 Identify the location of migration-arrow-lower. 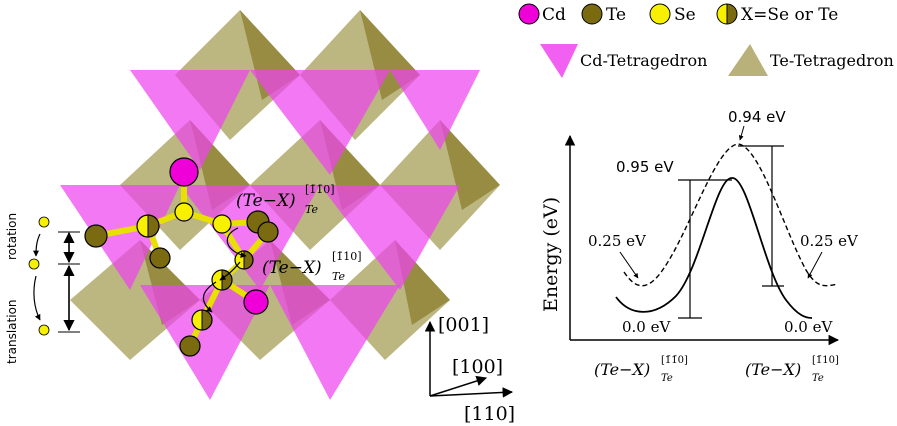
(209, 297).